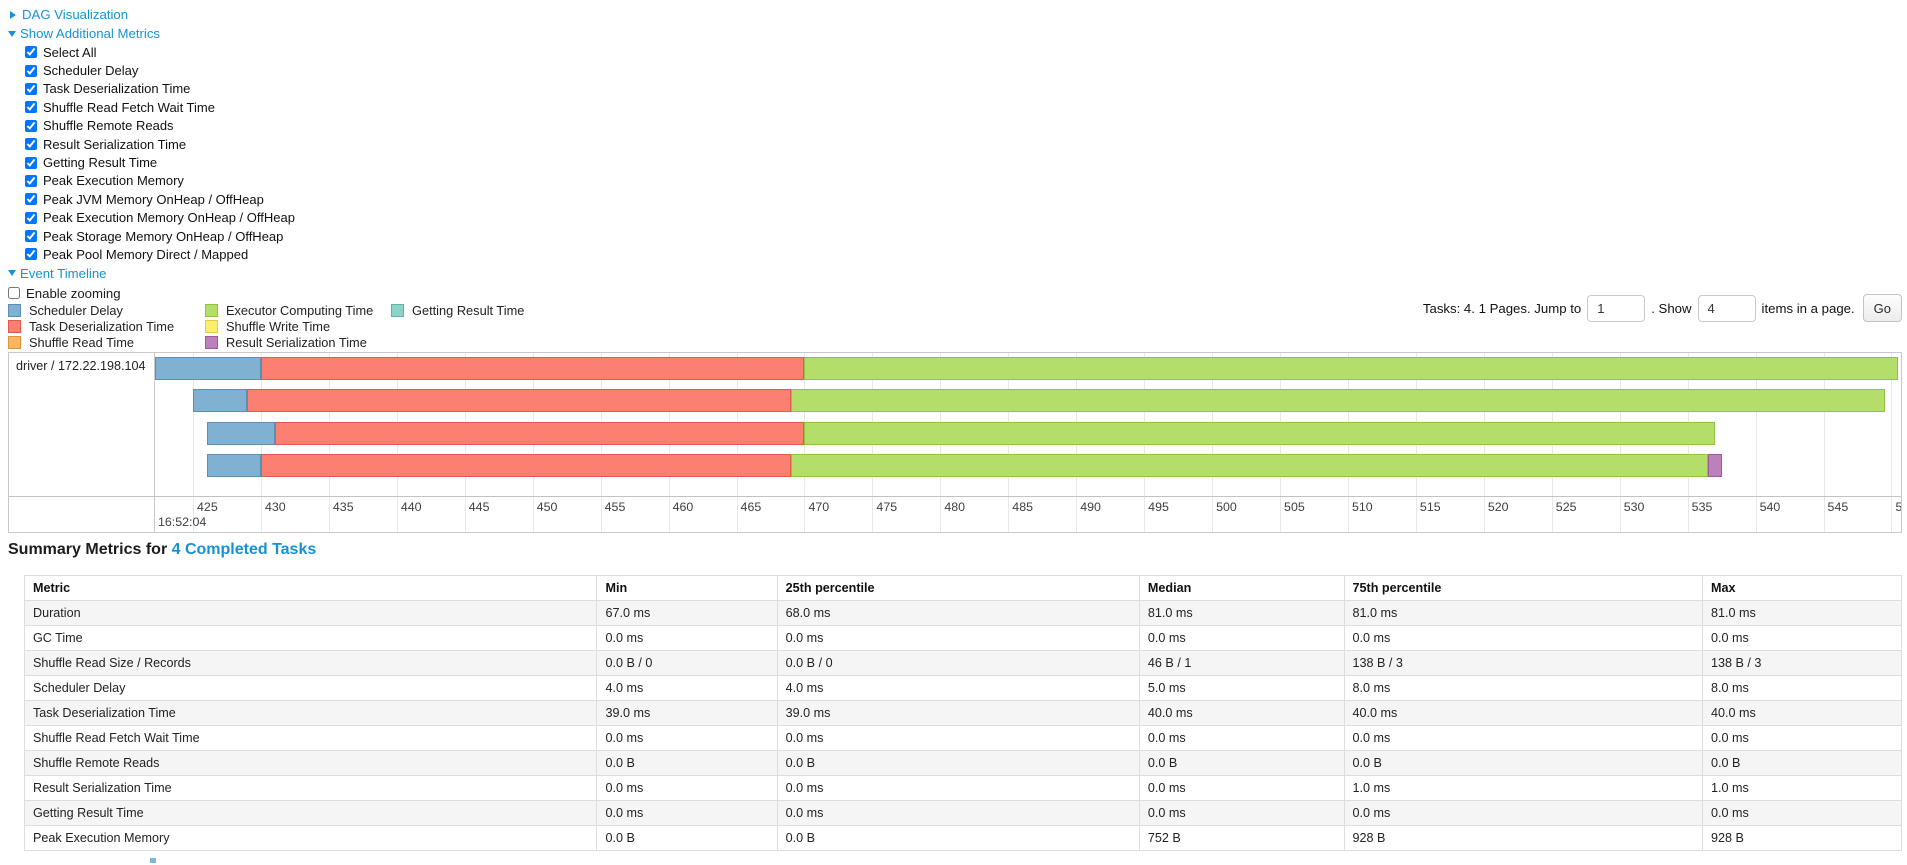 Image resolution: width=1907 pixels, height=865 pixels. What do you see at coordinates (160, 52) in the screenshot?
I see `metric-checkbox-row: Select All` at bounding box center [160, 52].